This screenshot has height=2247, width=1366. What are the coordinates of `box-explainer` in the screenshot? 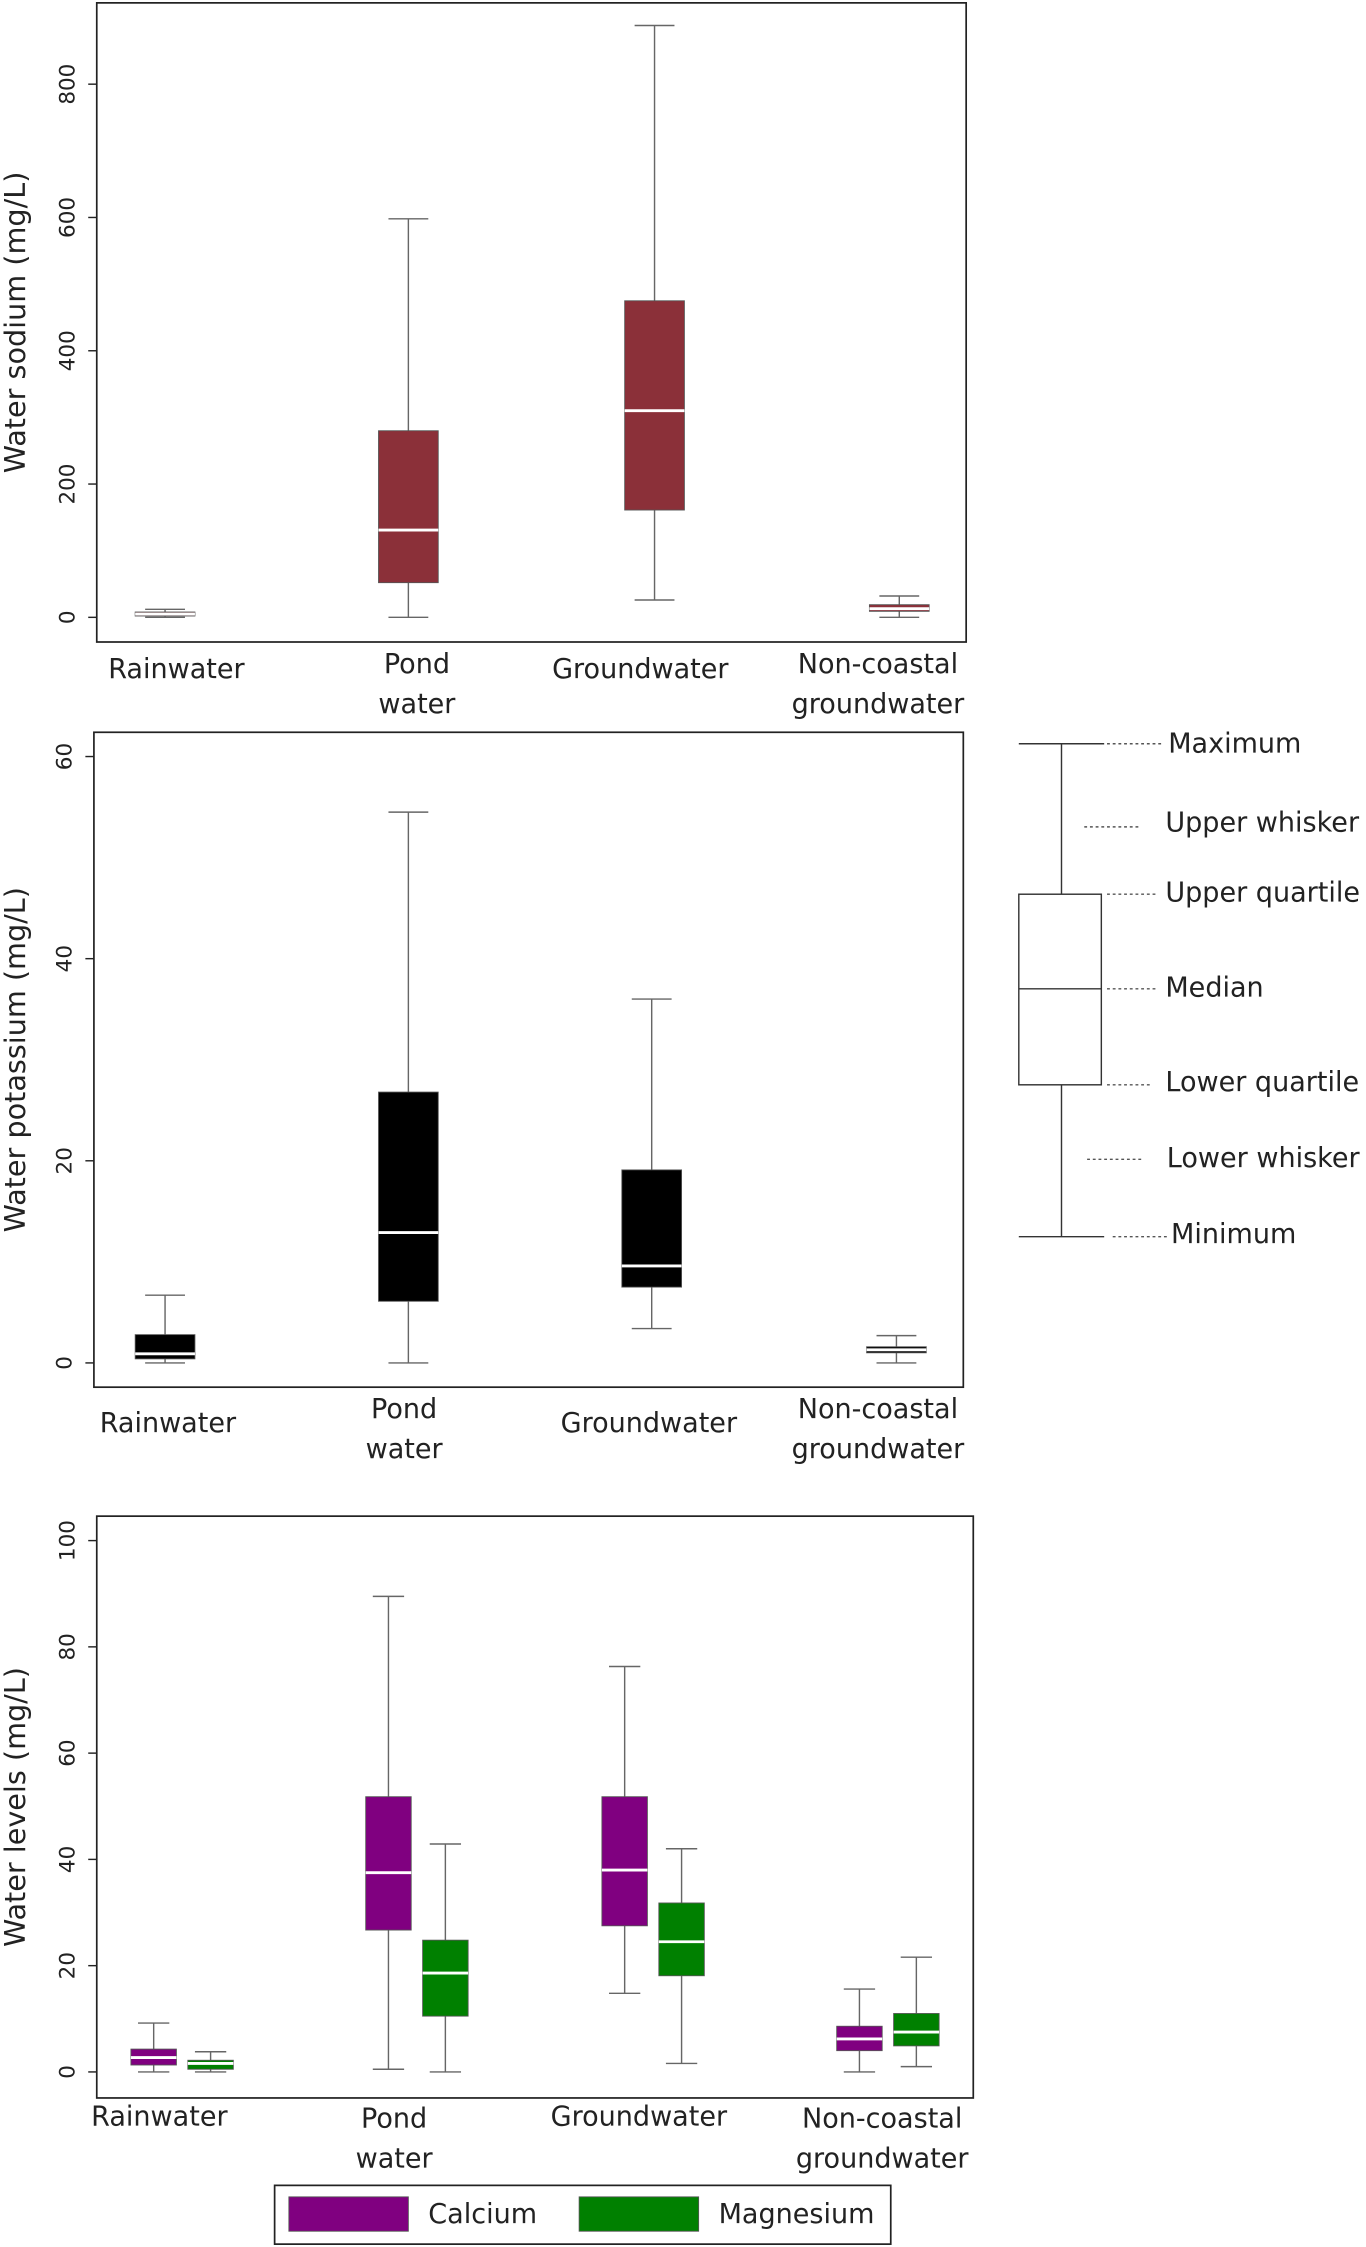 It's located at (1094, 990).